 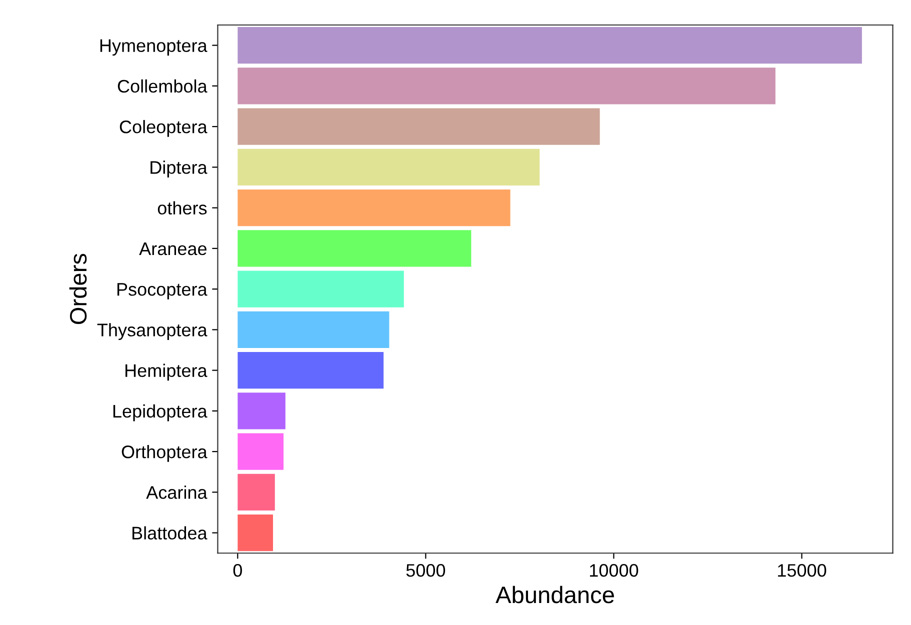 I want to click on y-tick-label: Diptera, so click(x=179, y=169).